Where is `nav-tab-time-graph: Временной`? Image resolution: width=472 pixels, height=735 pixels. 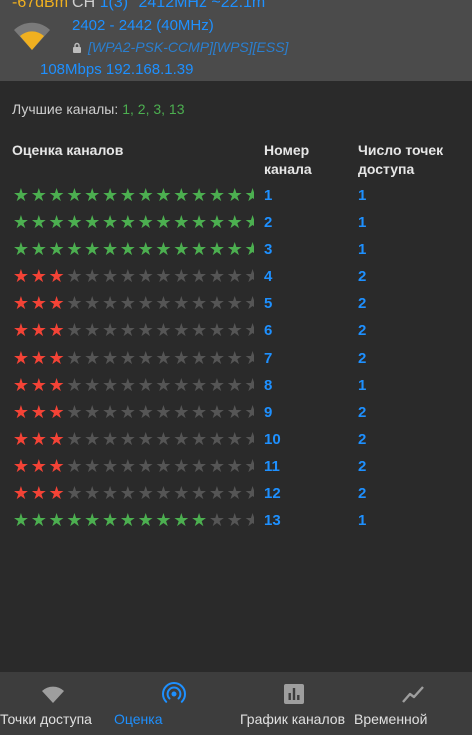
nav-tab-time-graph: Временной is located at coordinates (412, 703).